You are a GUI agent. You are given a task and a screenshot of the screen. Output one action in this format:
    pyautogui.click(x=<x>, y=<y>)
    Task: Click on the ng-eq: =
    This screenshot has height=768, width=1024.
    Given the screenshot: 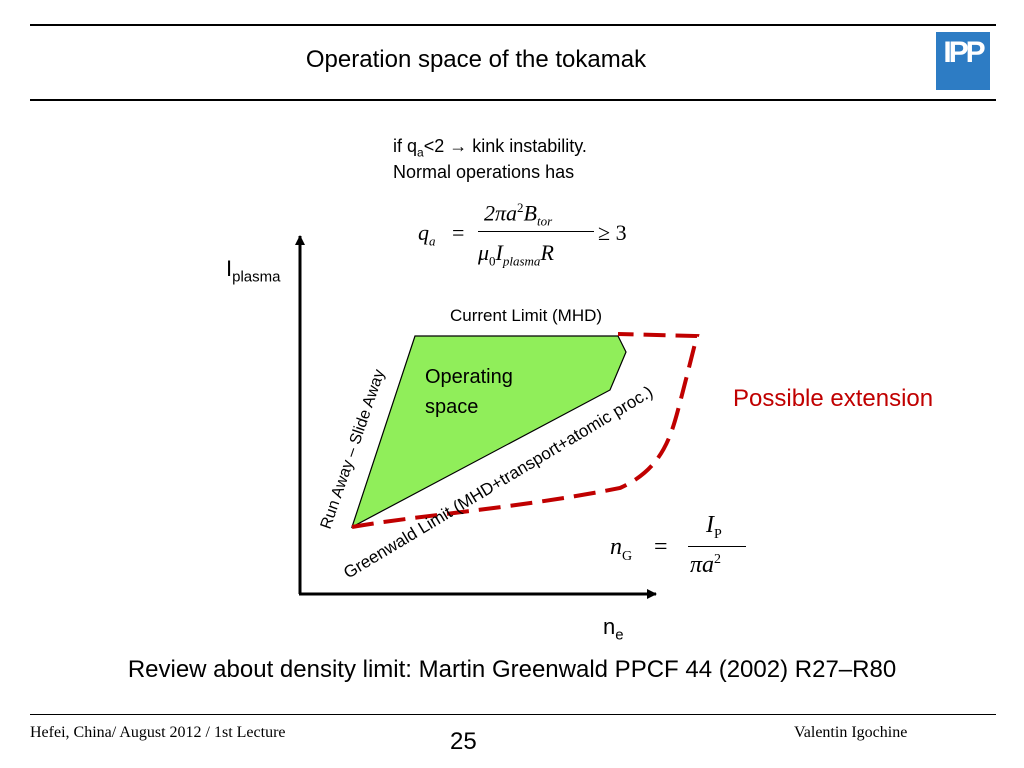 What is the action you would take?
    pyautogui.click(x=661, y=547)
    